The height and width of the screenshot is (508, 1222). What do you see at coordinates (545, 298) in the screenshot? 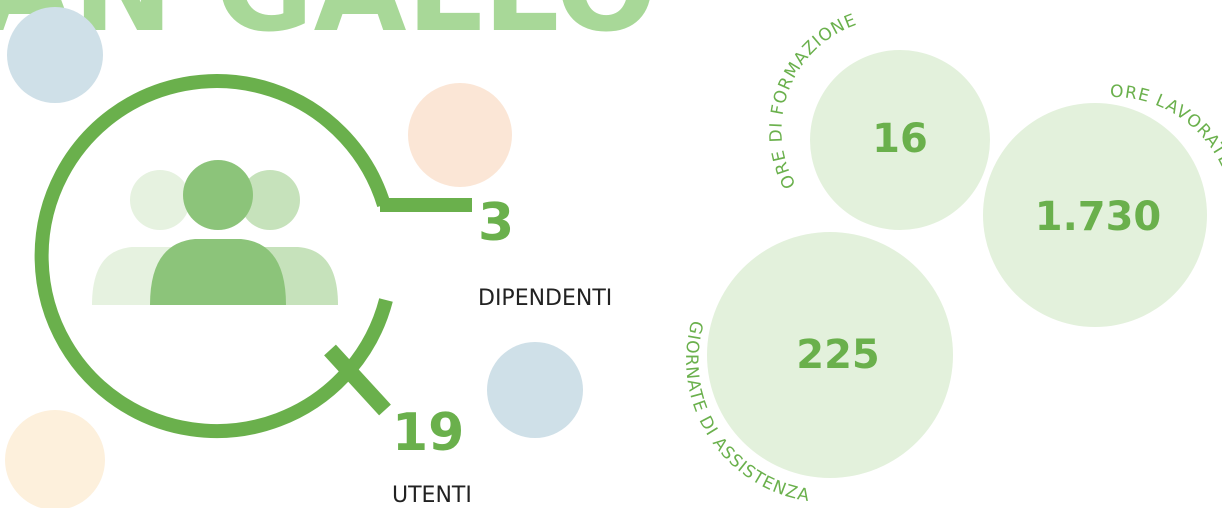
I see `stat-label: DIPENDENTI` at bounding box center [545, 298].